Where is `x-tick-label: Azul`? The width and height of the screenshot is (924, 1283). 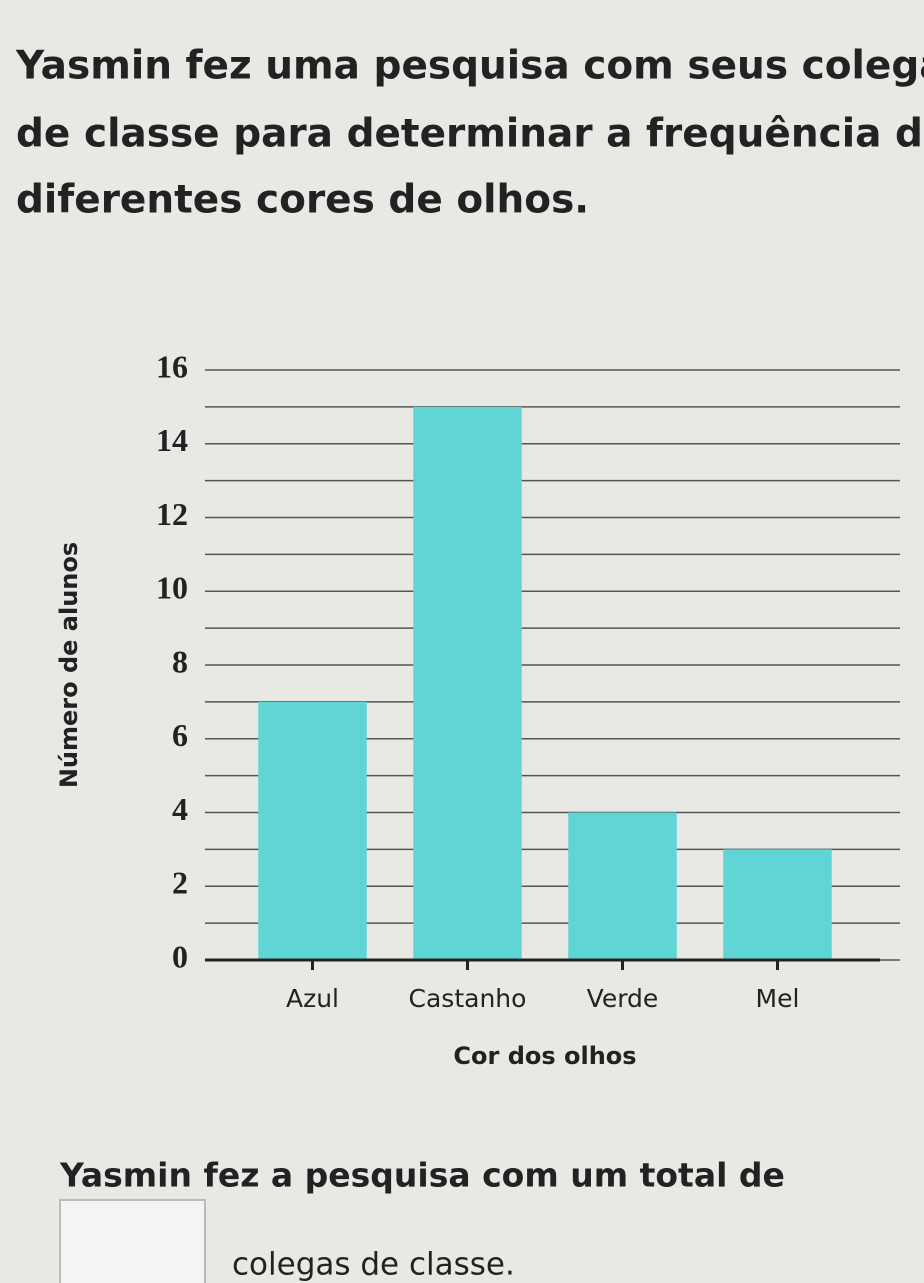
x-tick-label: Azul is located at coordinates (312, 998).